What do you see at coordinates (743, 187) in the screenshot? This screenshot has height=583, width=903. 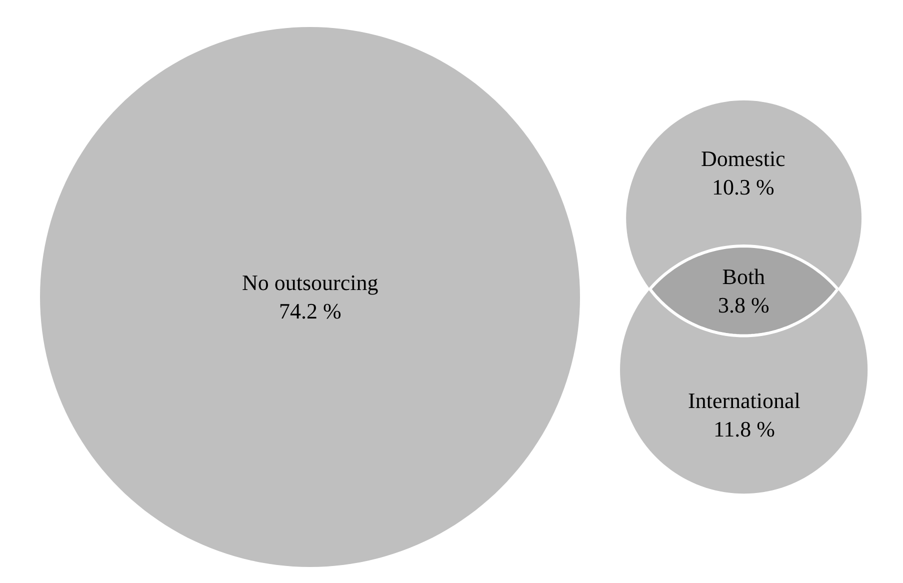 I see `data-label: 10.3 %` at bounding box center [743, 187].